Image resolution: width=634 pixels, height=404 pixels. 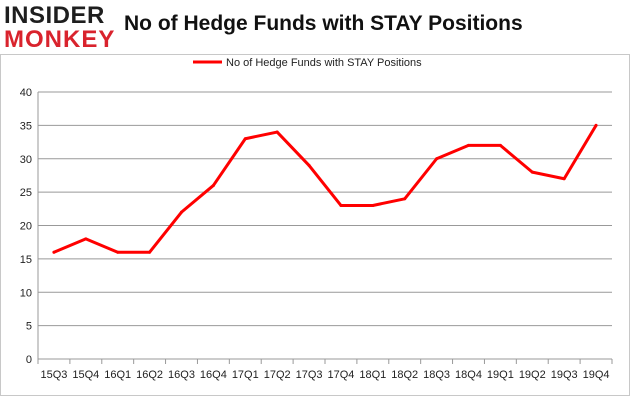 What do you see at coordinates (436, 375) in the screenshot?
I see `x-tick-label-18Q3: 18Q3` at bounding box center [436, 375].